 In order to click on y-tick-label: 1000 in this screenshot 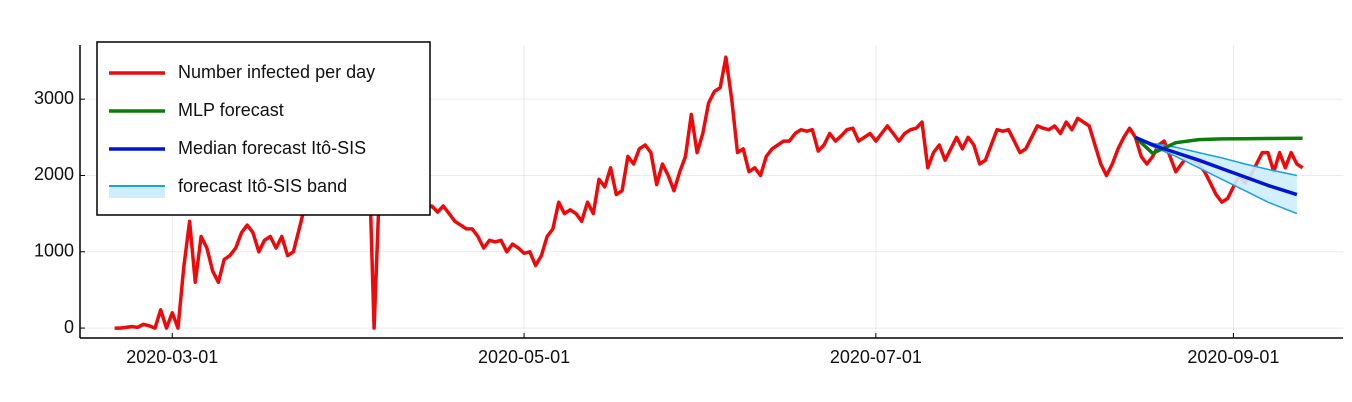, I will do `click(54, 251)`.